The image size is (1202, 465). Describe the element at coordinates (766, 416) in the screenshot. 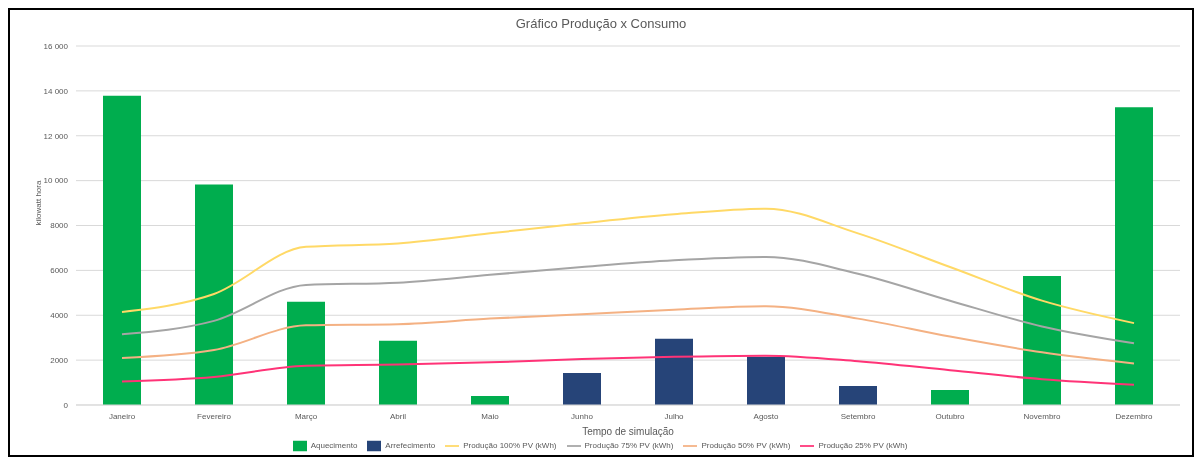

I see `x-tick-label: Agosto` at that location.